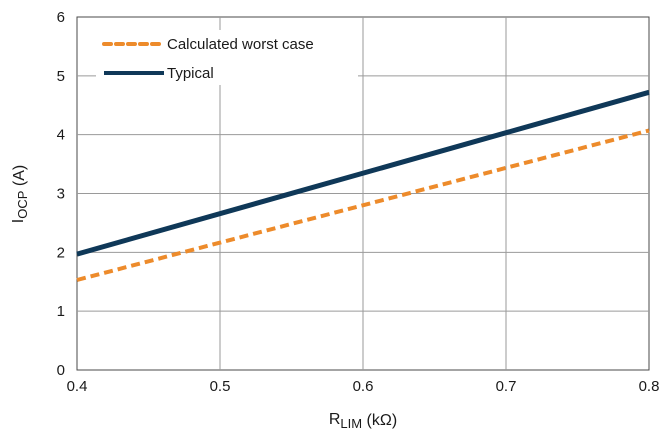 The image size is (659, 439). What do you see at coordinates (61, 370) in the screenshot?
I see `y-tick-label: 0` at bounding box center [61, 370].